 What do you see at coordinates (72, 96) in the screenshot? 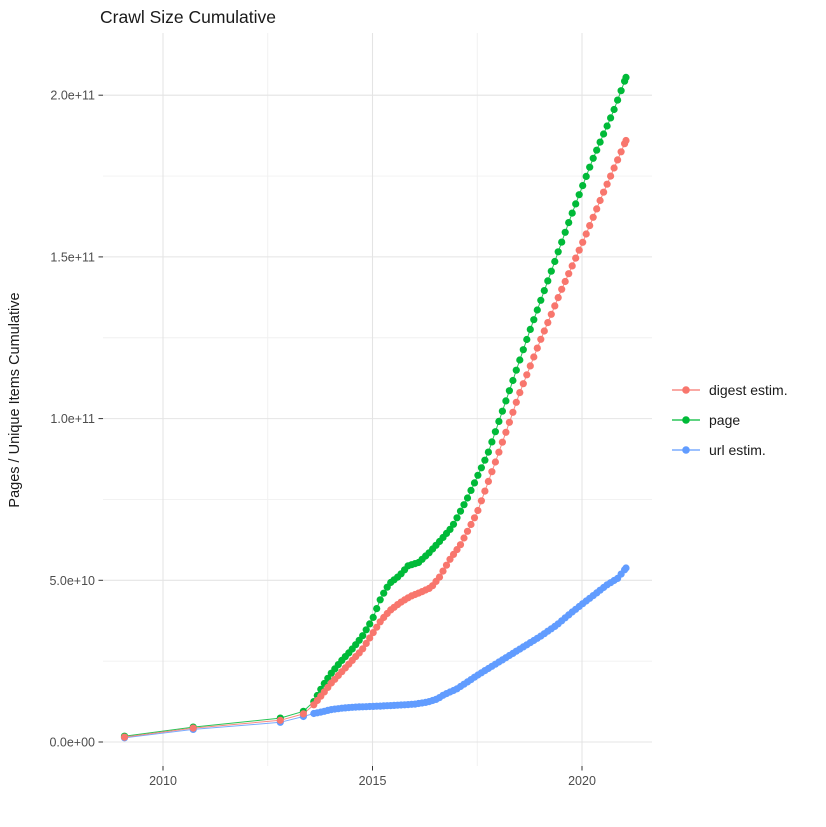
I see `y-tick-label: 2.0e+11` at bounding box center [72, 96].